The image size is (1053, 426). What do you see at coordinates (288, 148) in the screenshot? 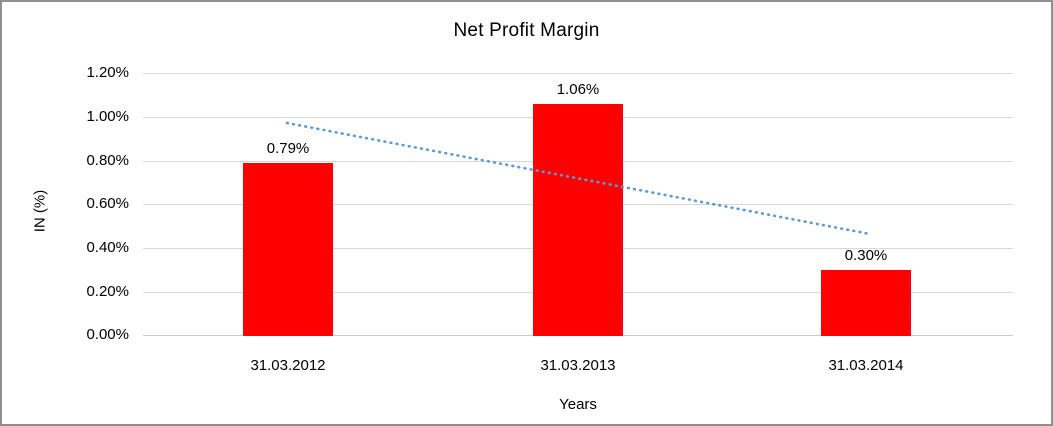
I see `bar-data-label: 0.79%` at bounding box center [288, 148].